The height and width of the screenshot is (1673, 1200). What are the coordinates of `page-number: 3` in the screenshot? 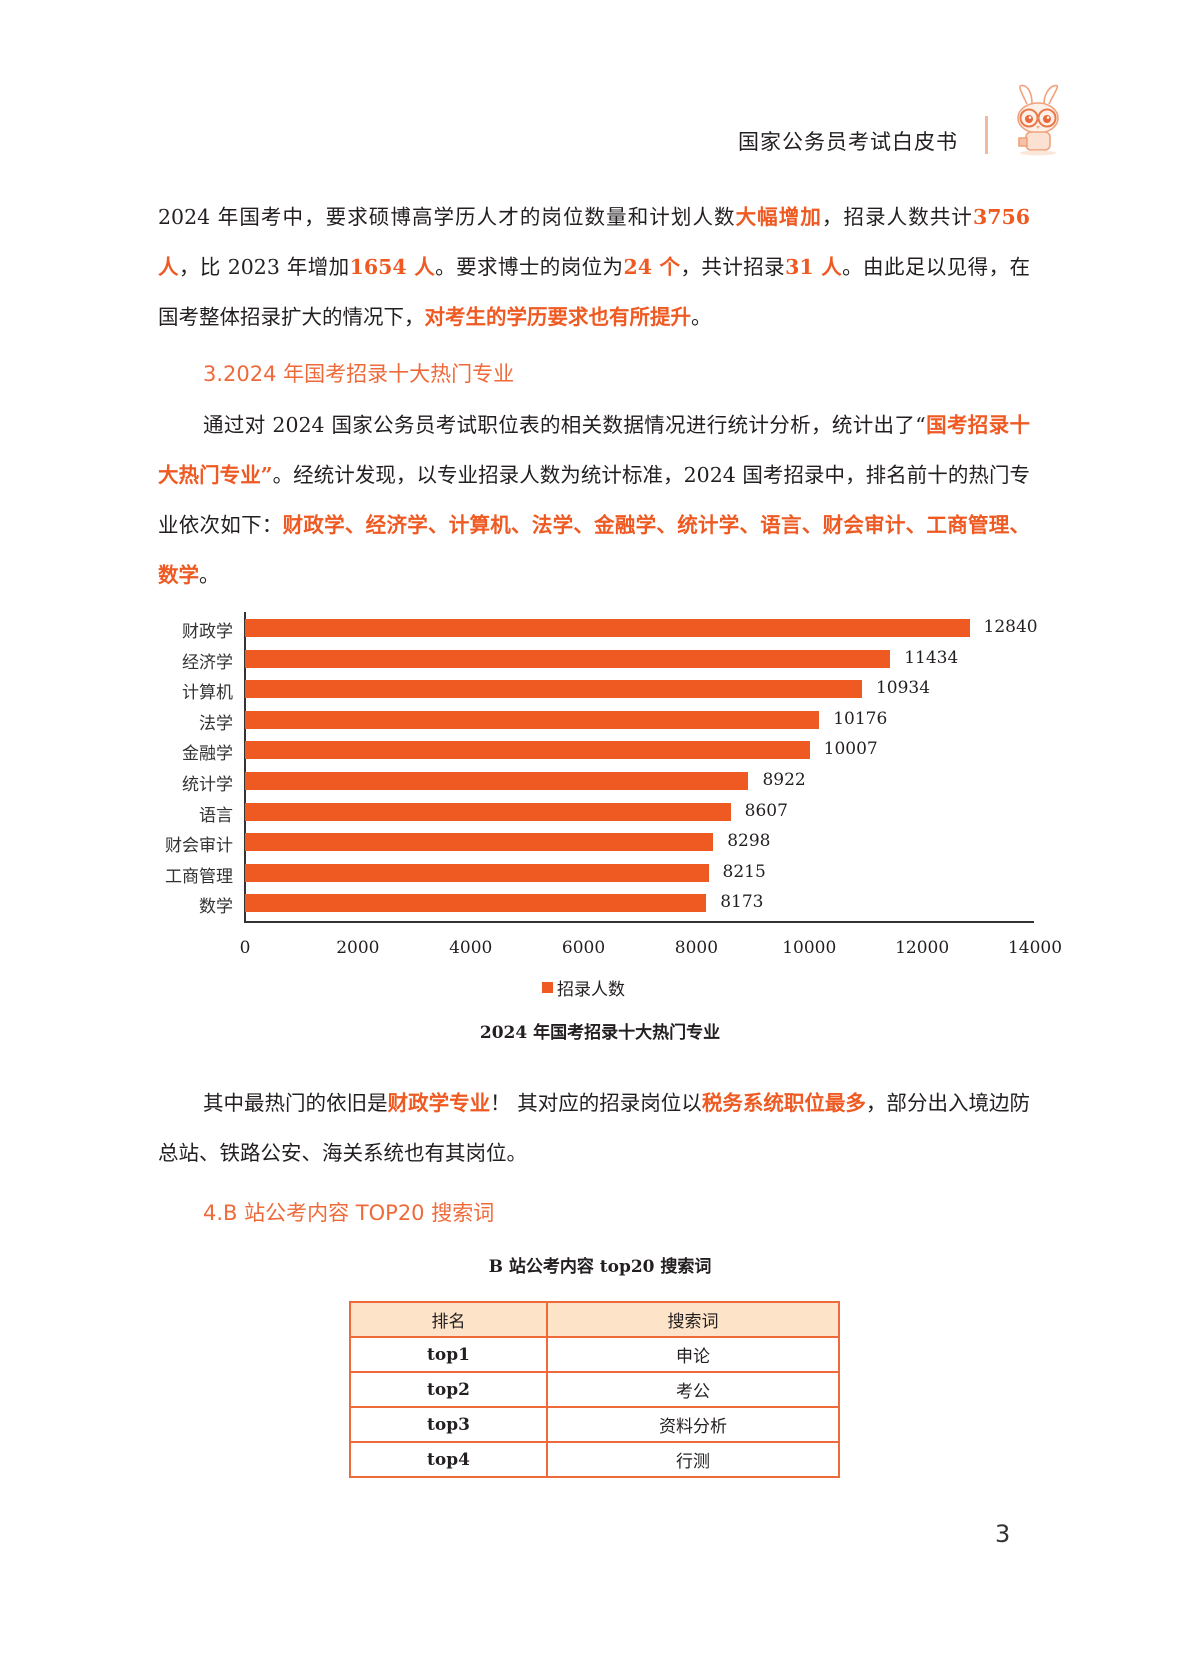 It's located at (1003, 1534).